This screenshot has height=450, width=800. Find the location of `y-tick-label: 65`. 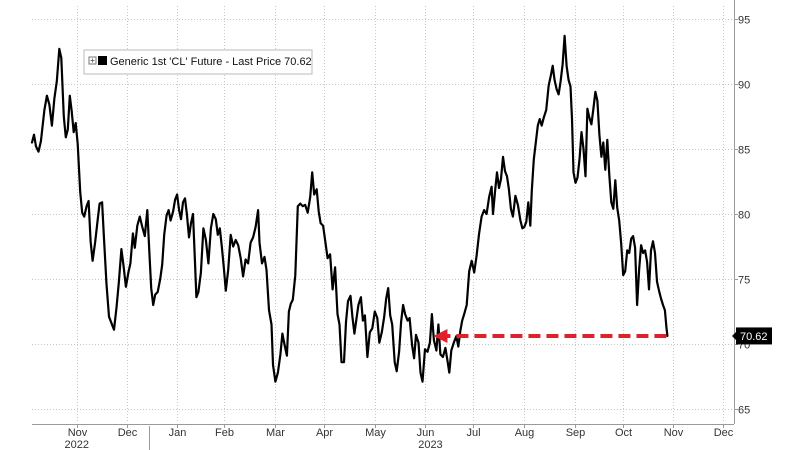

y-tick-label: 65 is located at coordinates (744, 411).